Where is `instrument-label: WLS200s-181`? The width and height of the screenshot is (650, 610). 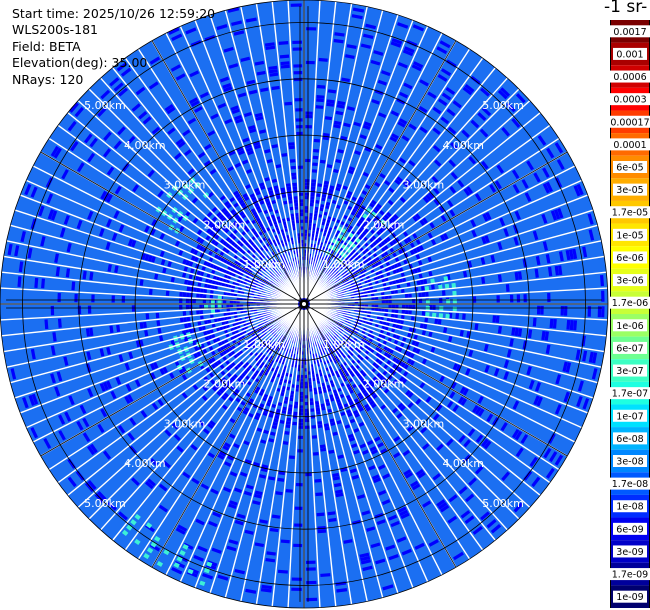 instrument-label: WLS200s-181 is located at coordinates (55, 30).